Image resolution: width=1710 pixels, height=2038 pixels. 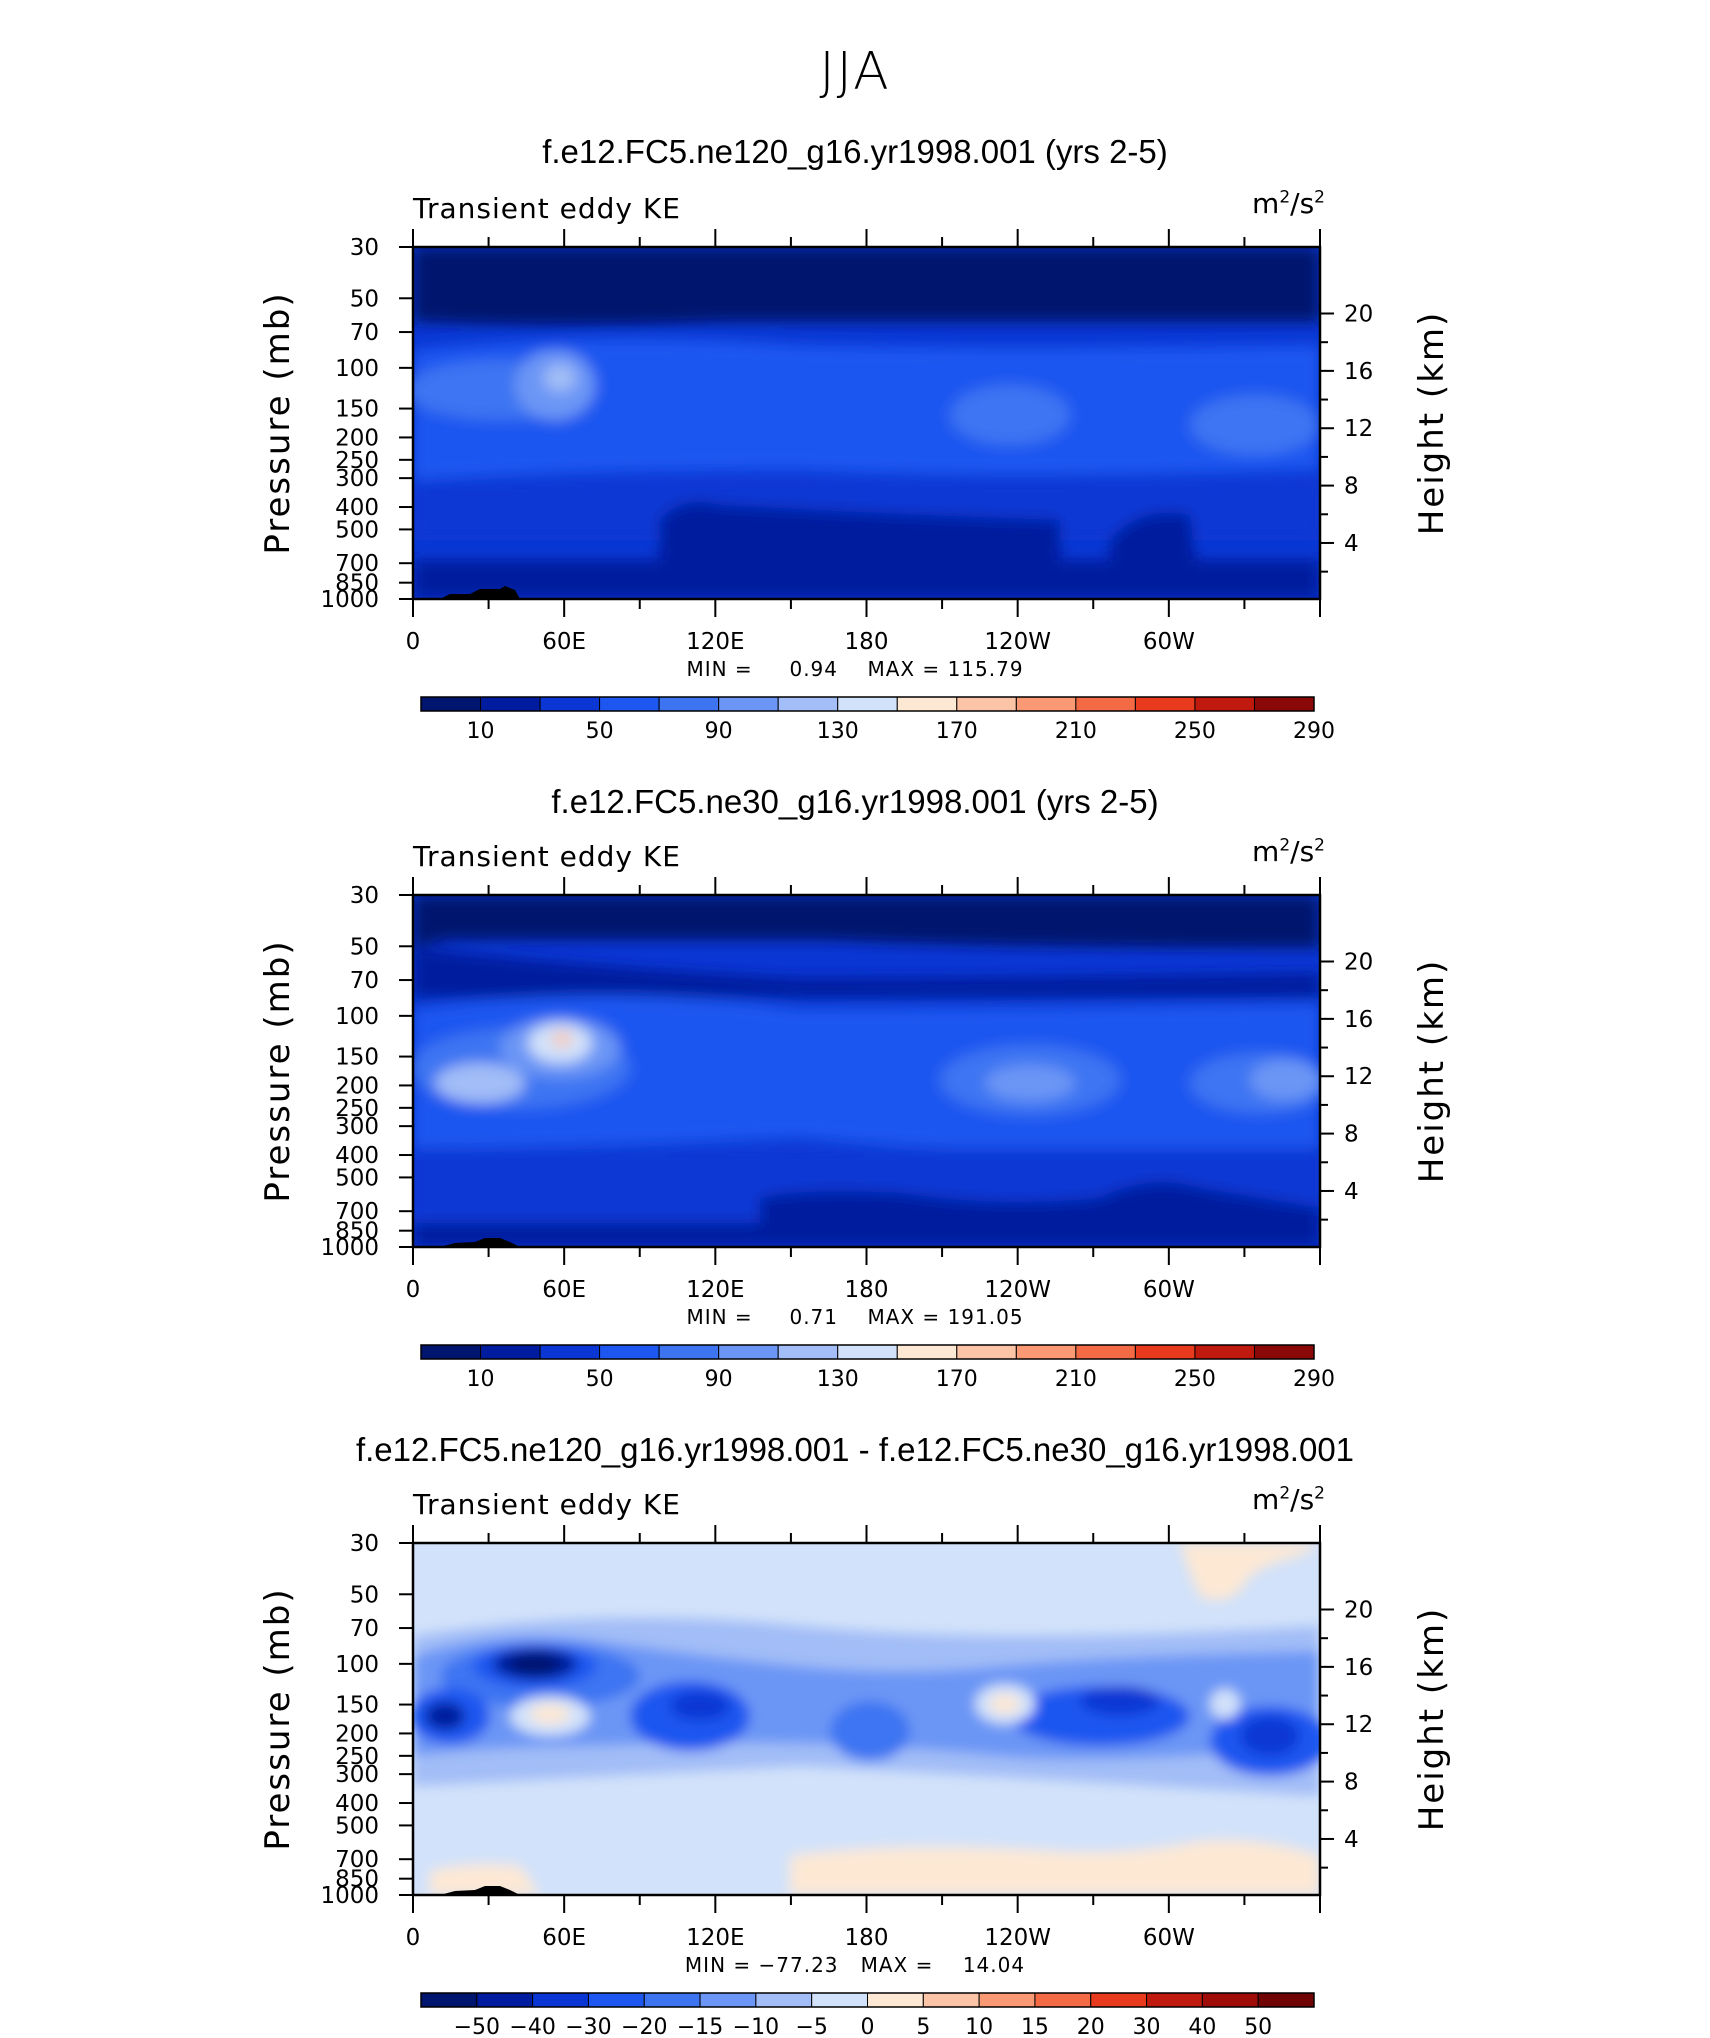 I want to click on colorbar-label: −10, so click(x=756, y=2026).